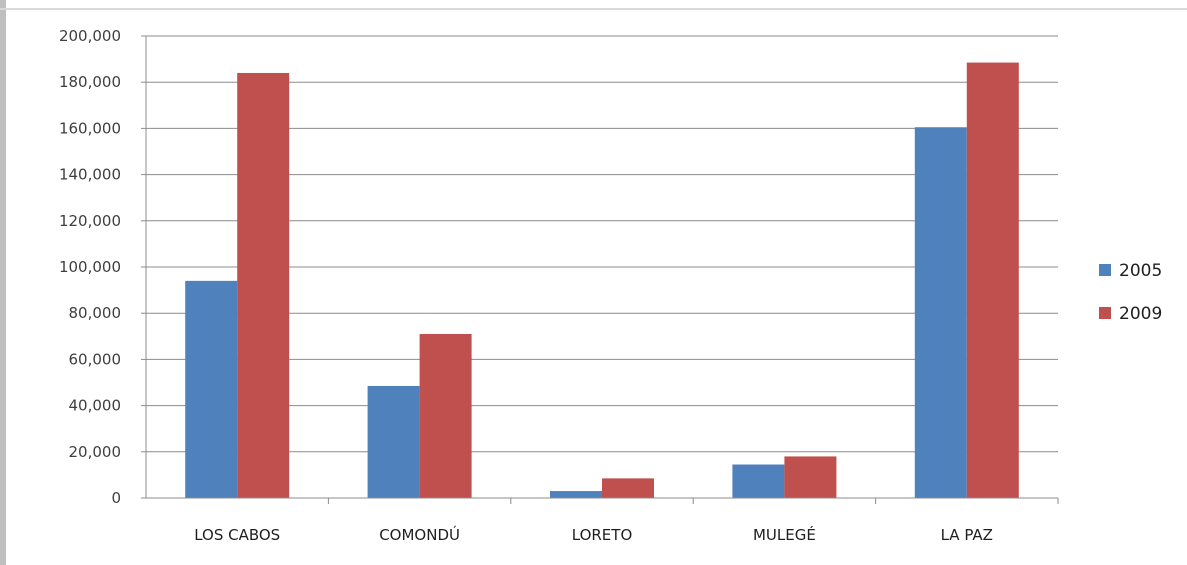 The width and height of the screenshot is (1187, 565). I want to click on y-tick-label: 80,000, so click(95, 313).